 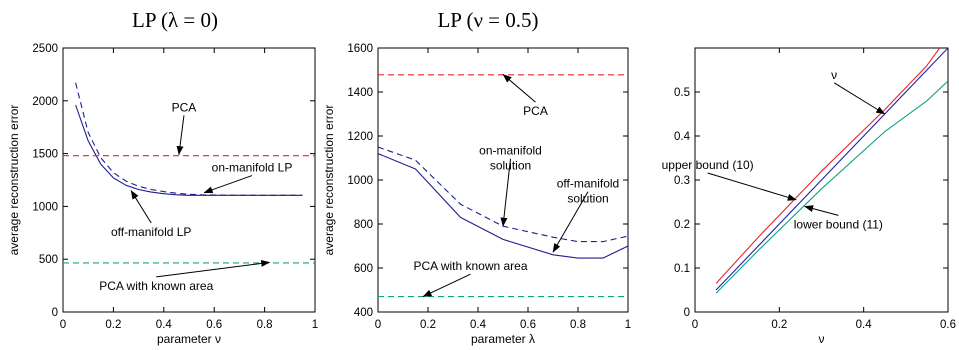 I want to click on y-tick-label: 0.3, so click(x=682, y=181).